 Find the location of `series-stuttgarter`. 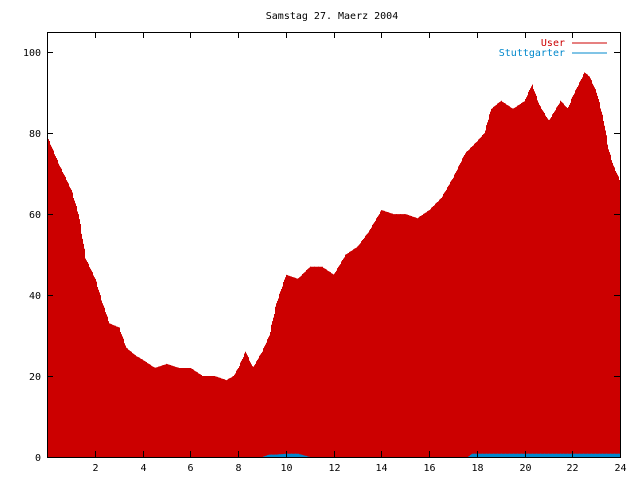

series-stuttgarter is located at coordinates (442, 455).